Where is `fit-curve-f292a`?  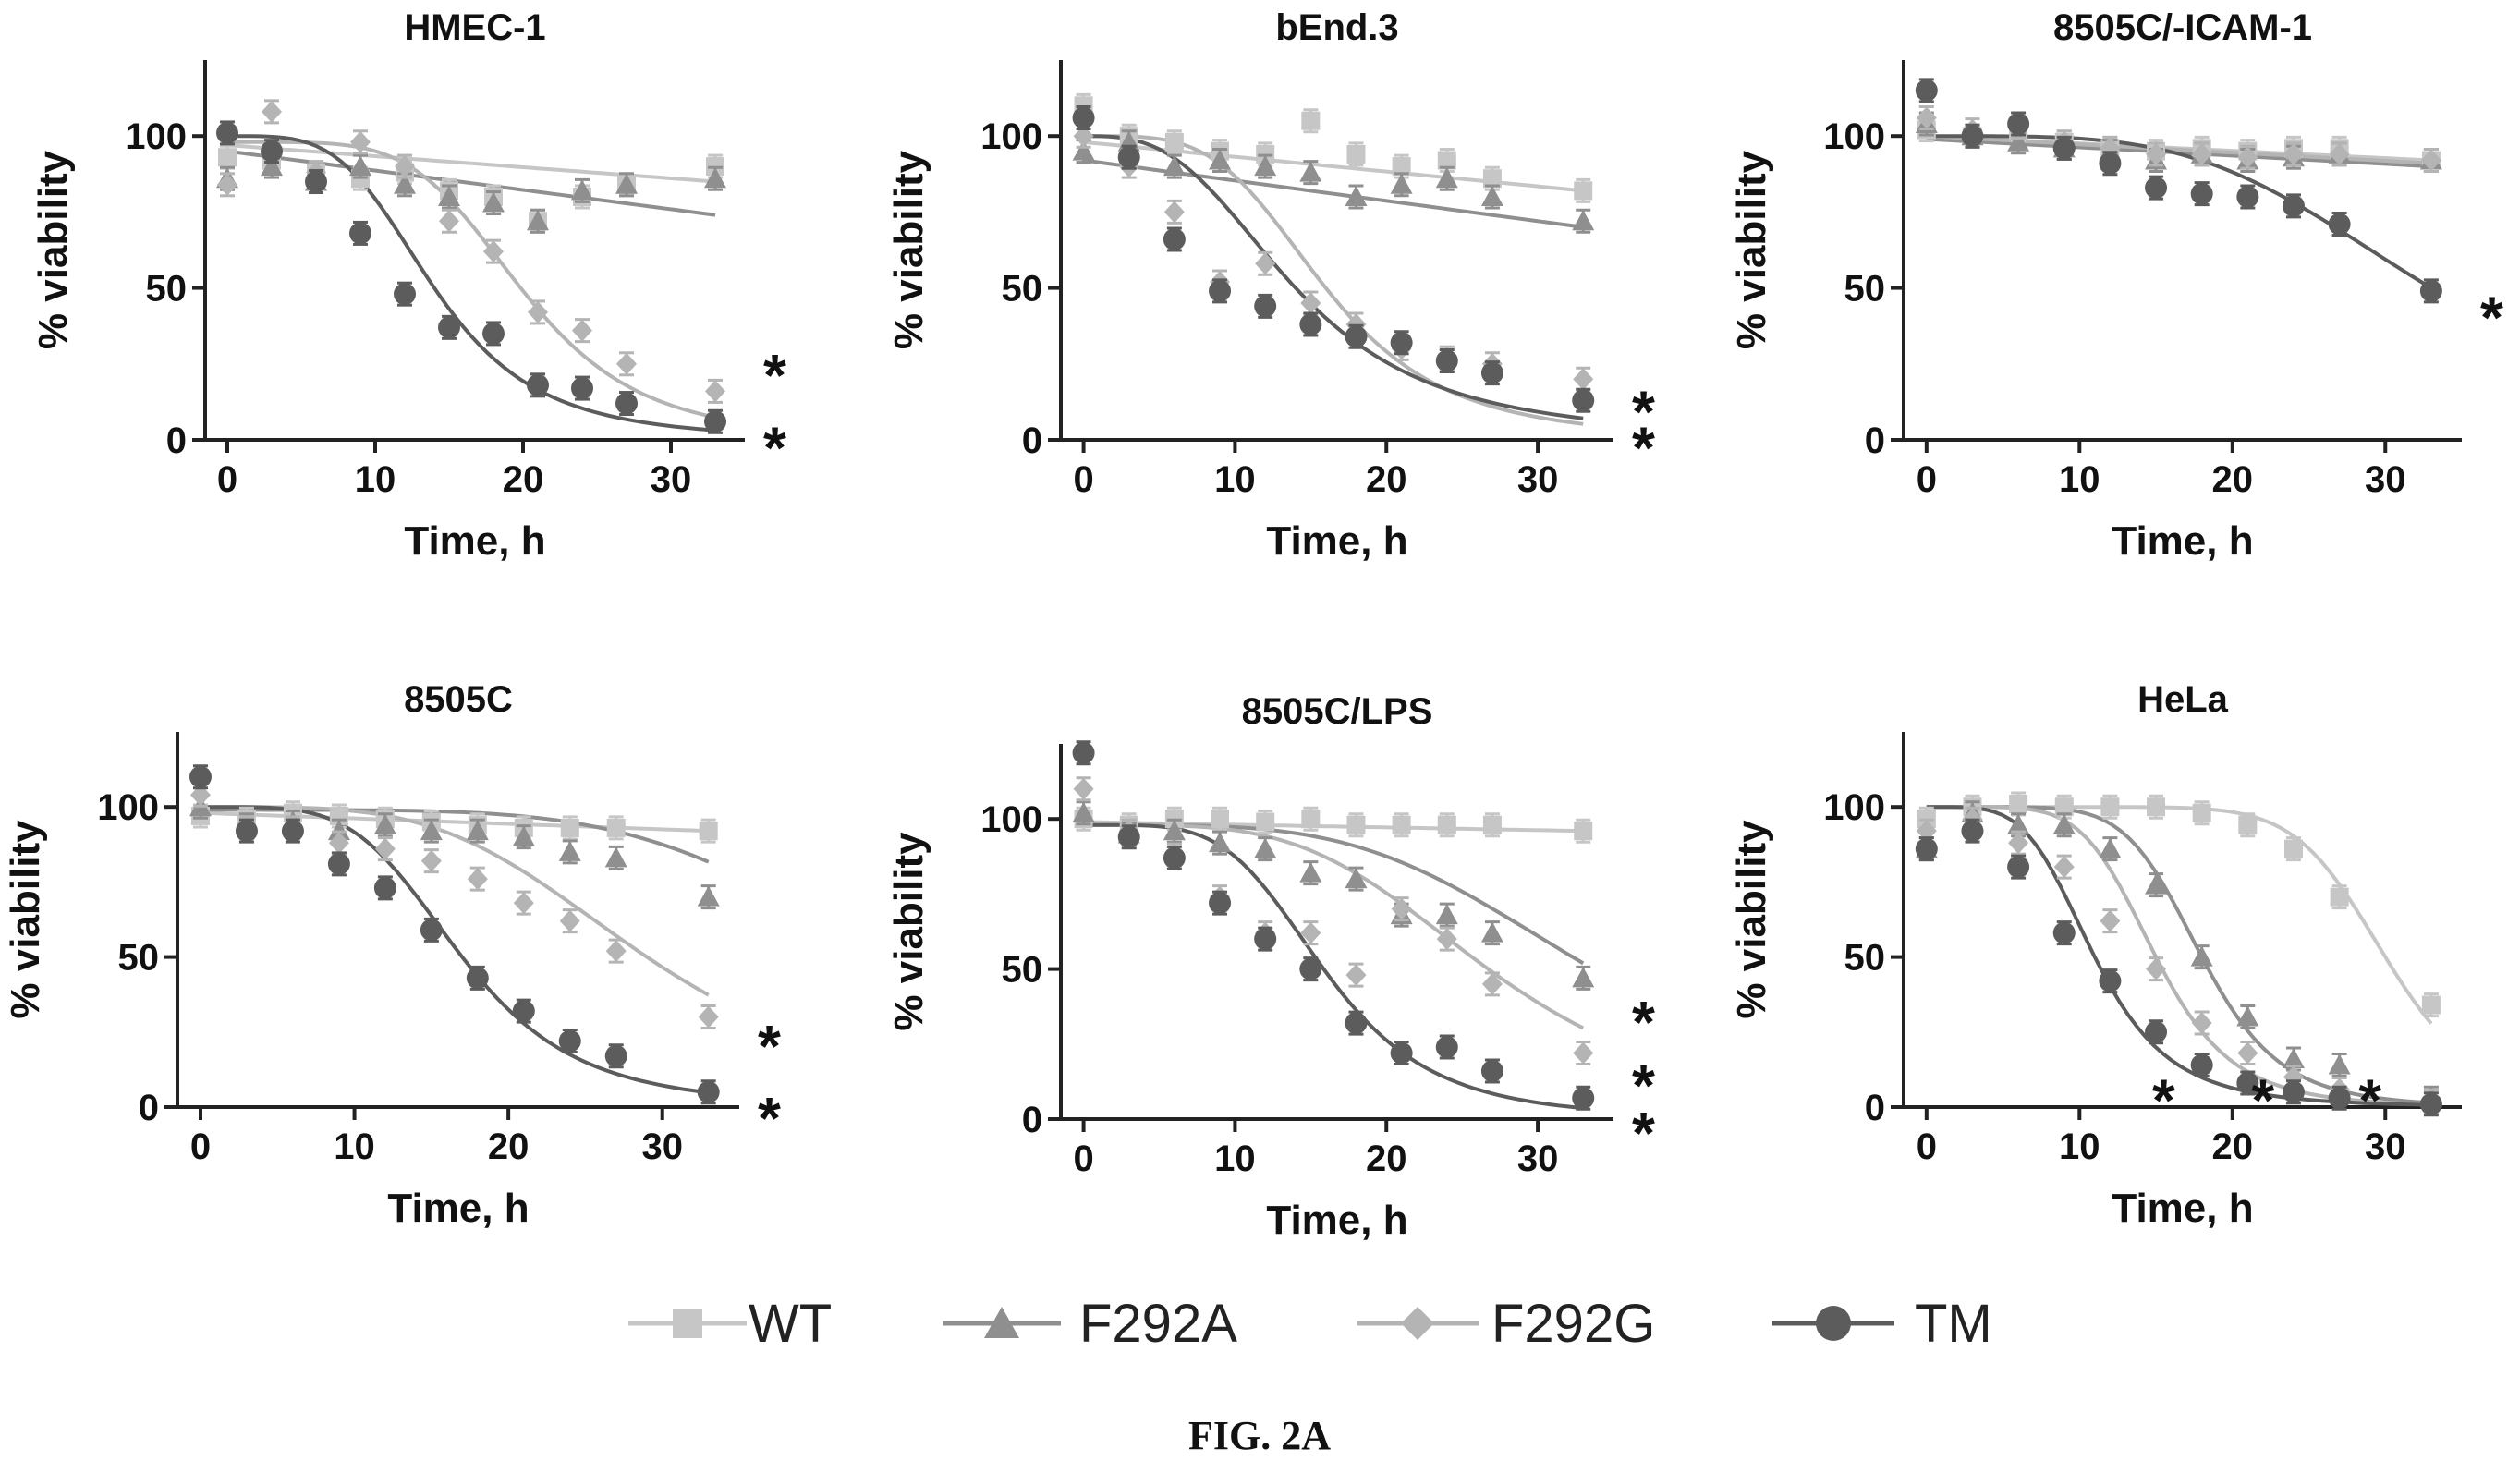
fit-curve-f292a is located at coordinates (2179, 955).